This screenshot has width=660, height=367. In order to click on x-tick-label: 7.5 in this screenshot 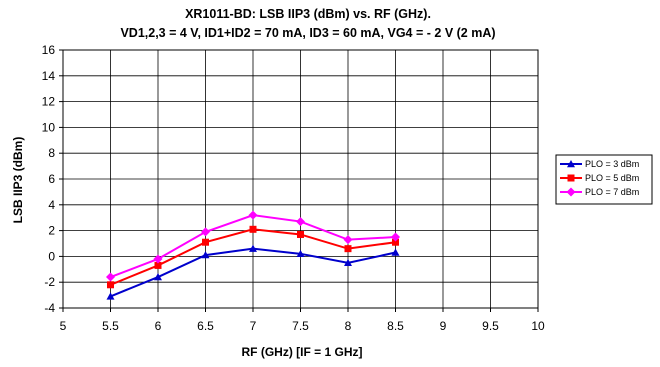, I will do `click(300, 326)`.